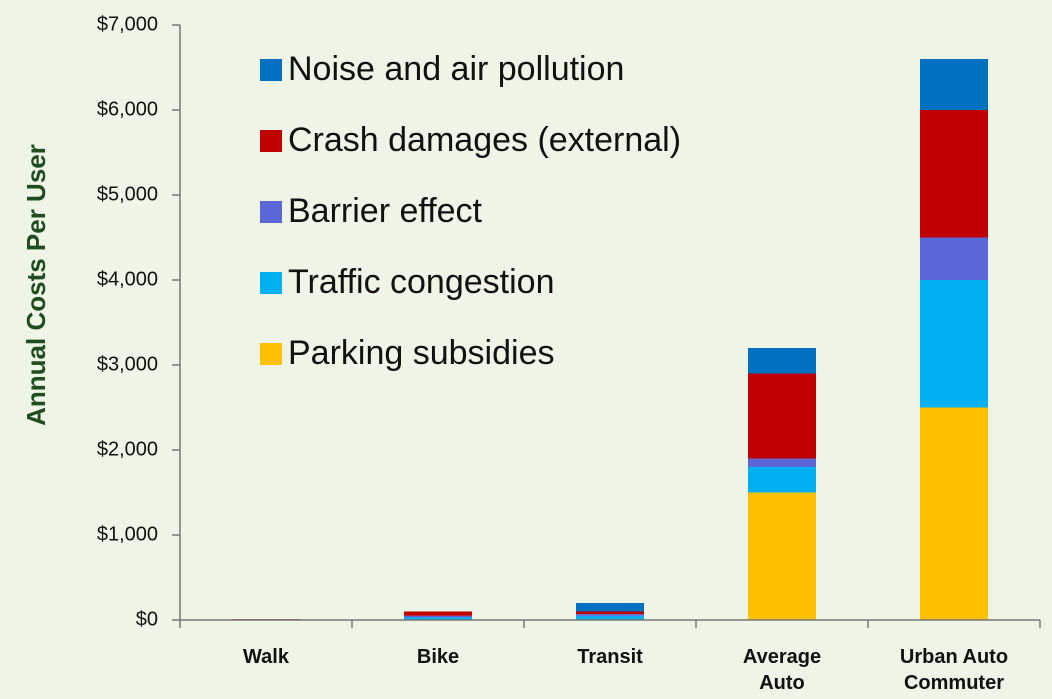 This screenshot has width=1052, height=699. I want to click on legend-label: Barrier effect, so click(385, 211).